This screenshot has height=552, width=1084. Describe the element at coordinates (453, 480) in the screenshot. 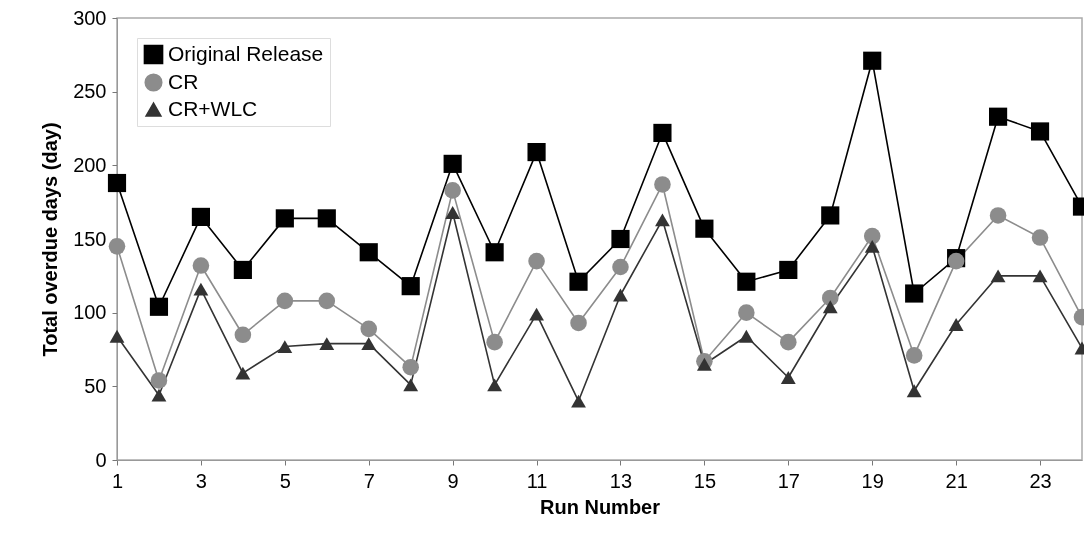

I see `x-tick-label: 9` at that location.